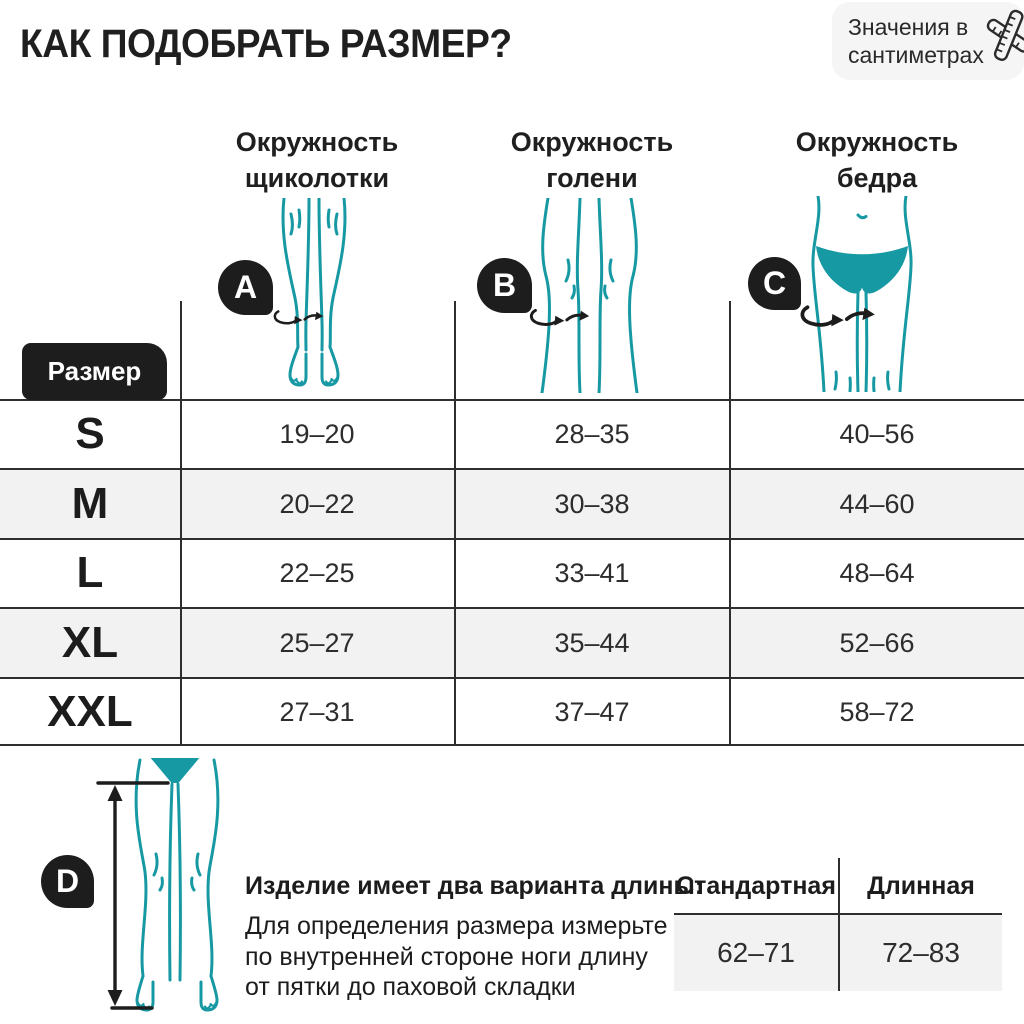 Image resolution: width=1024 pixels, height=1024 pixels. I want to click on marker-c: C, so click(774, 283).